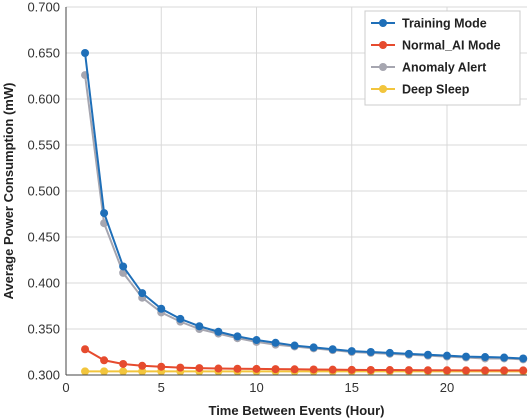  I want to click on y-tick-label: 0.350, so click(43, 329).